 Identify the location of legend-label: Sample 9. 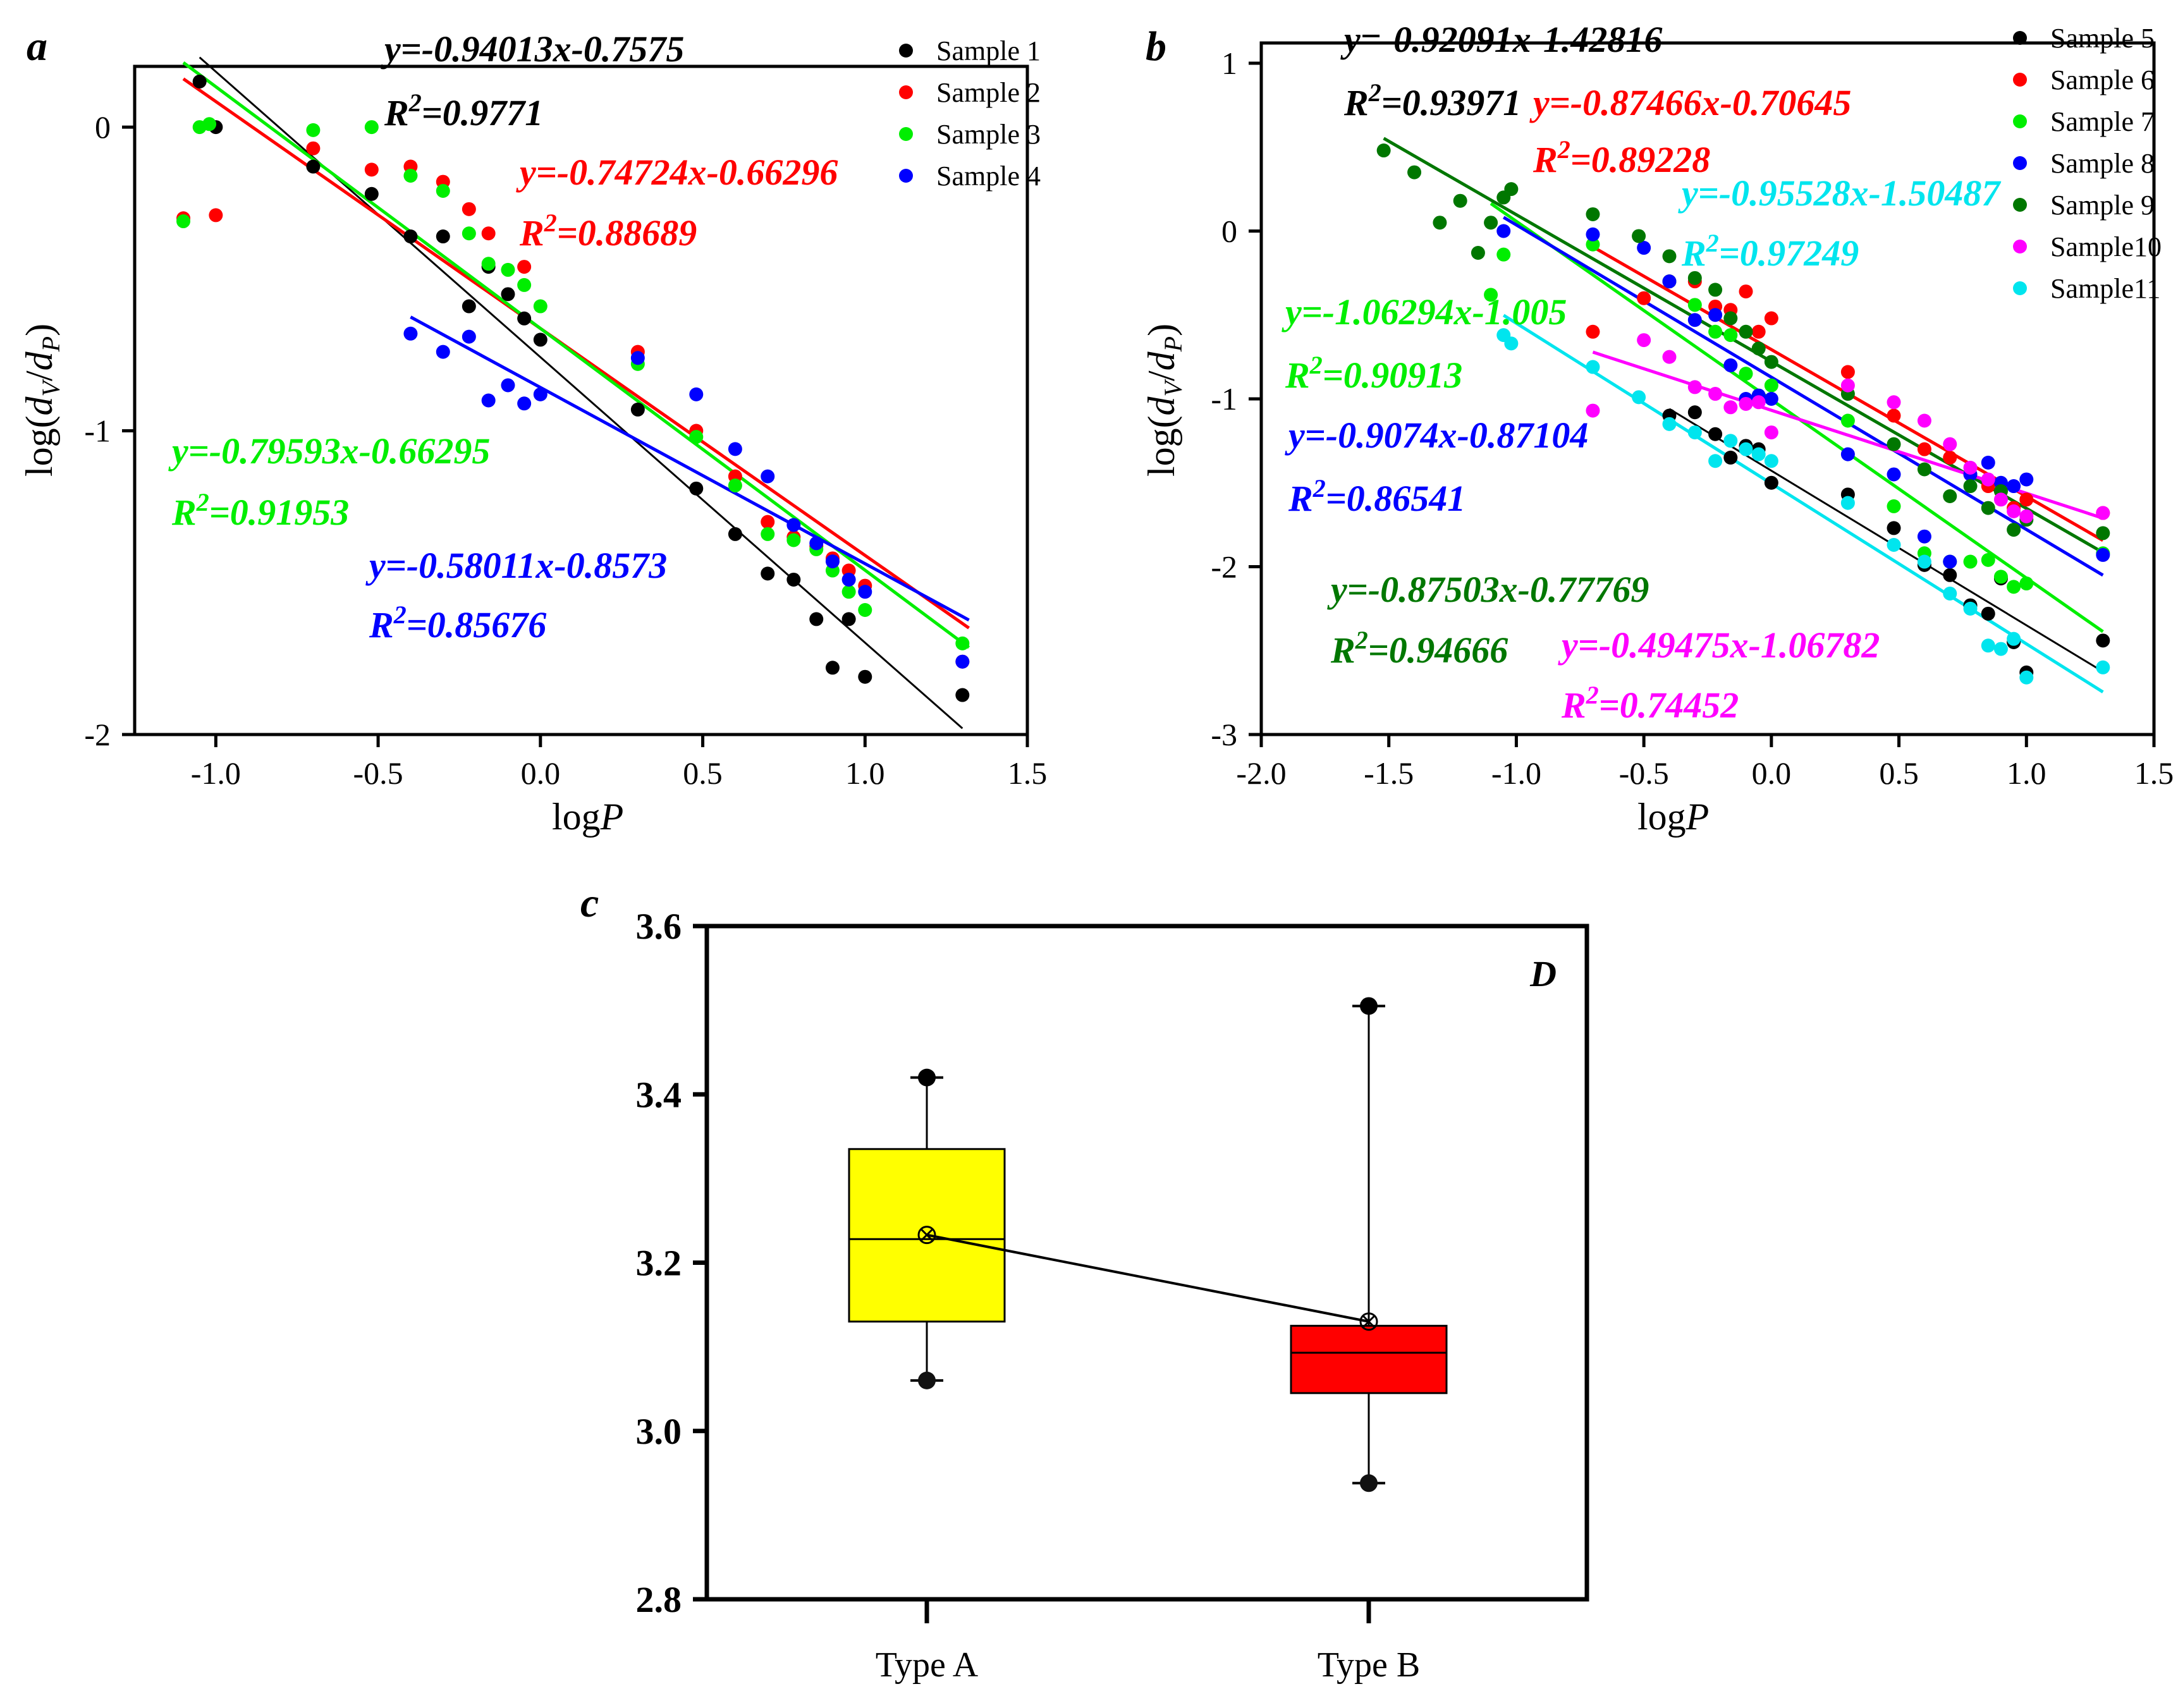
(2102, 206).